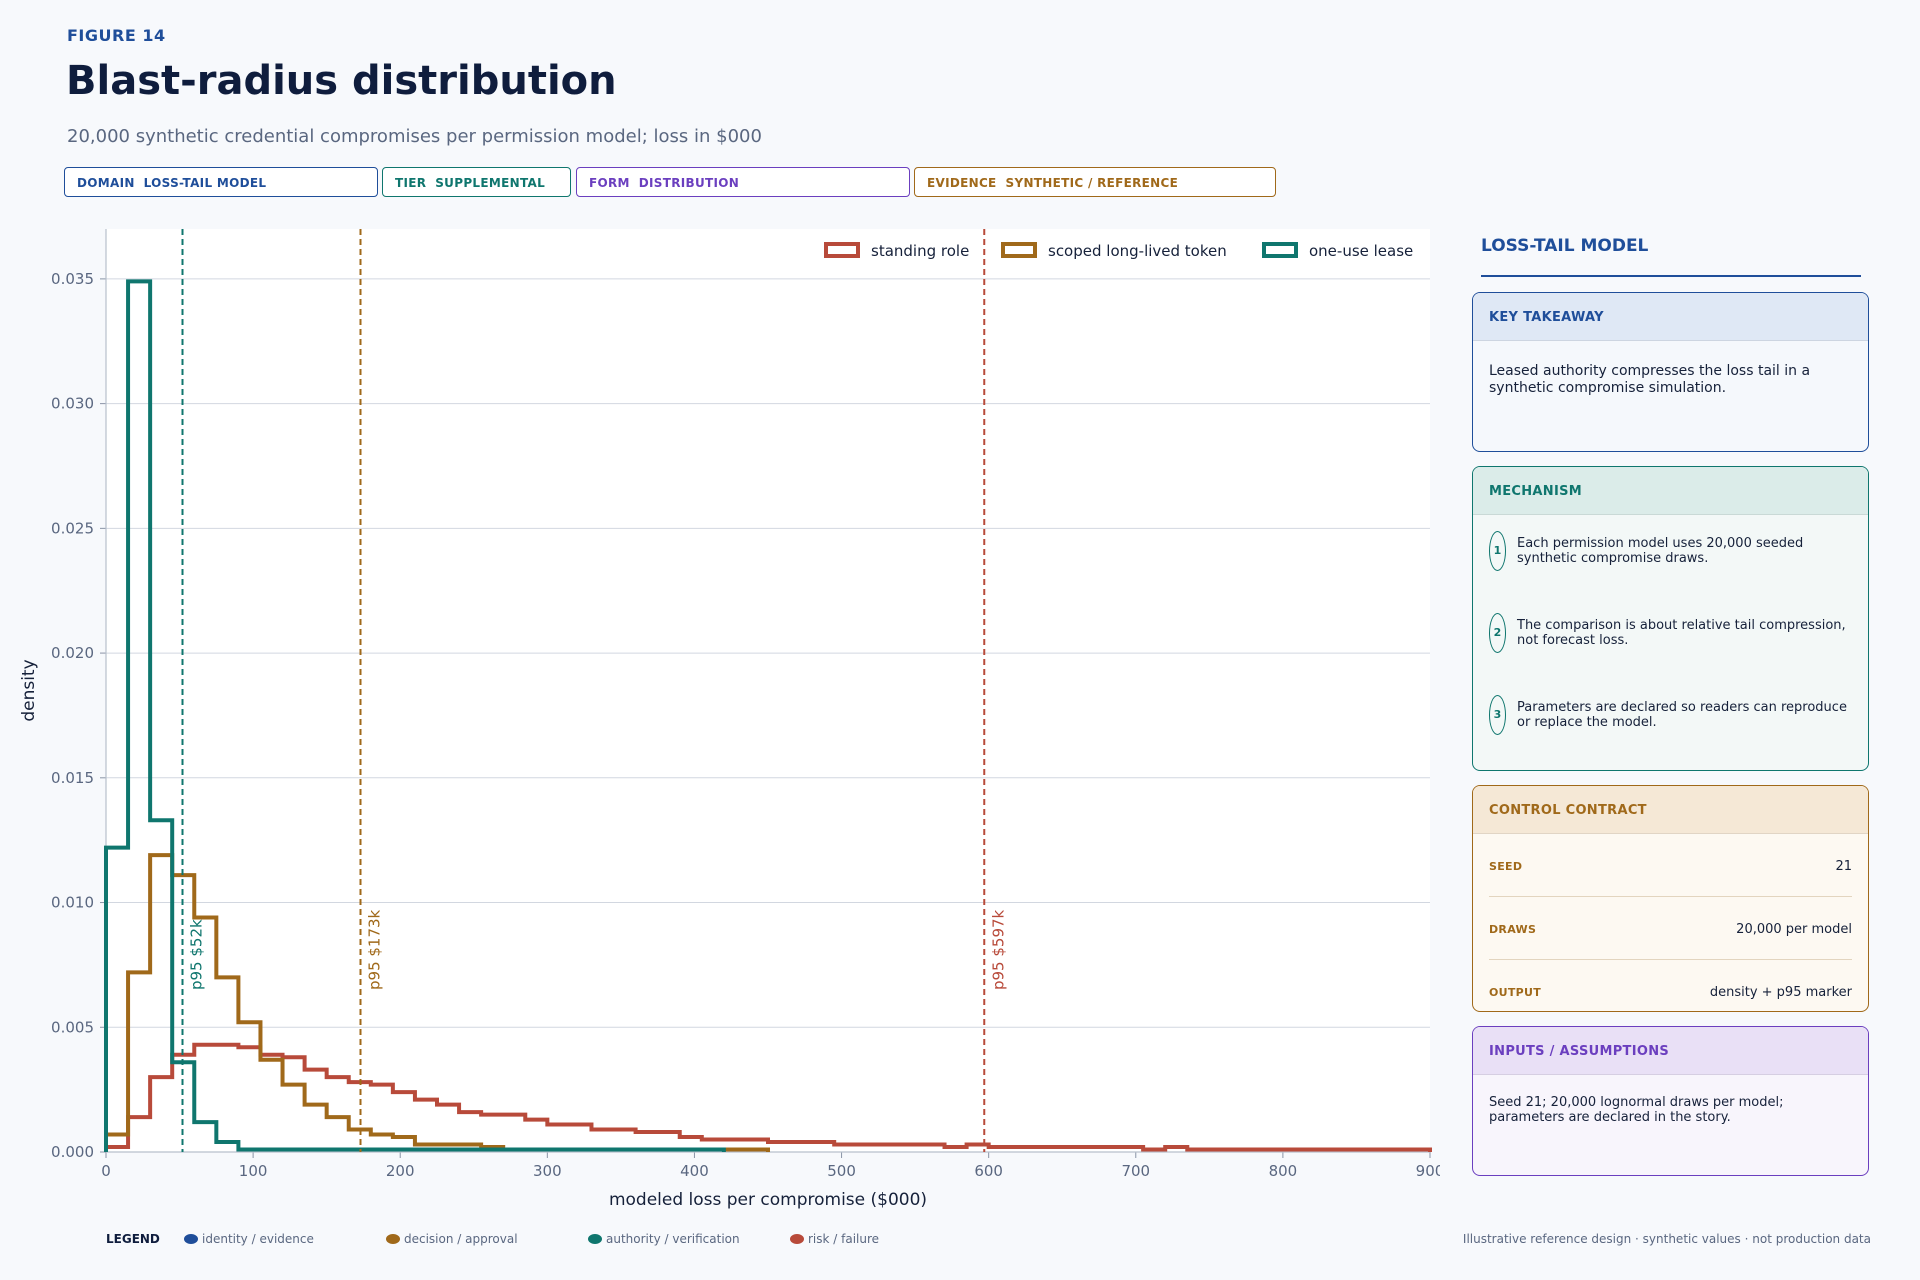 The height and width of the screenshot is (1280, 1920). What do you see at coordinates (1794, 929) in the screenshot?
I see `contract-value: 20,000 per model` at bounding box center [1794, 929].